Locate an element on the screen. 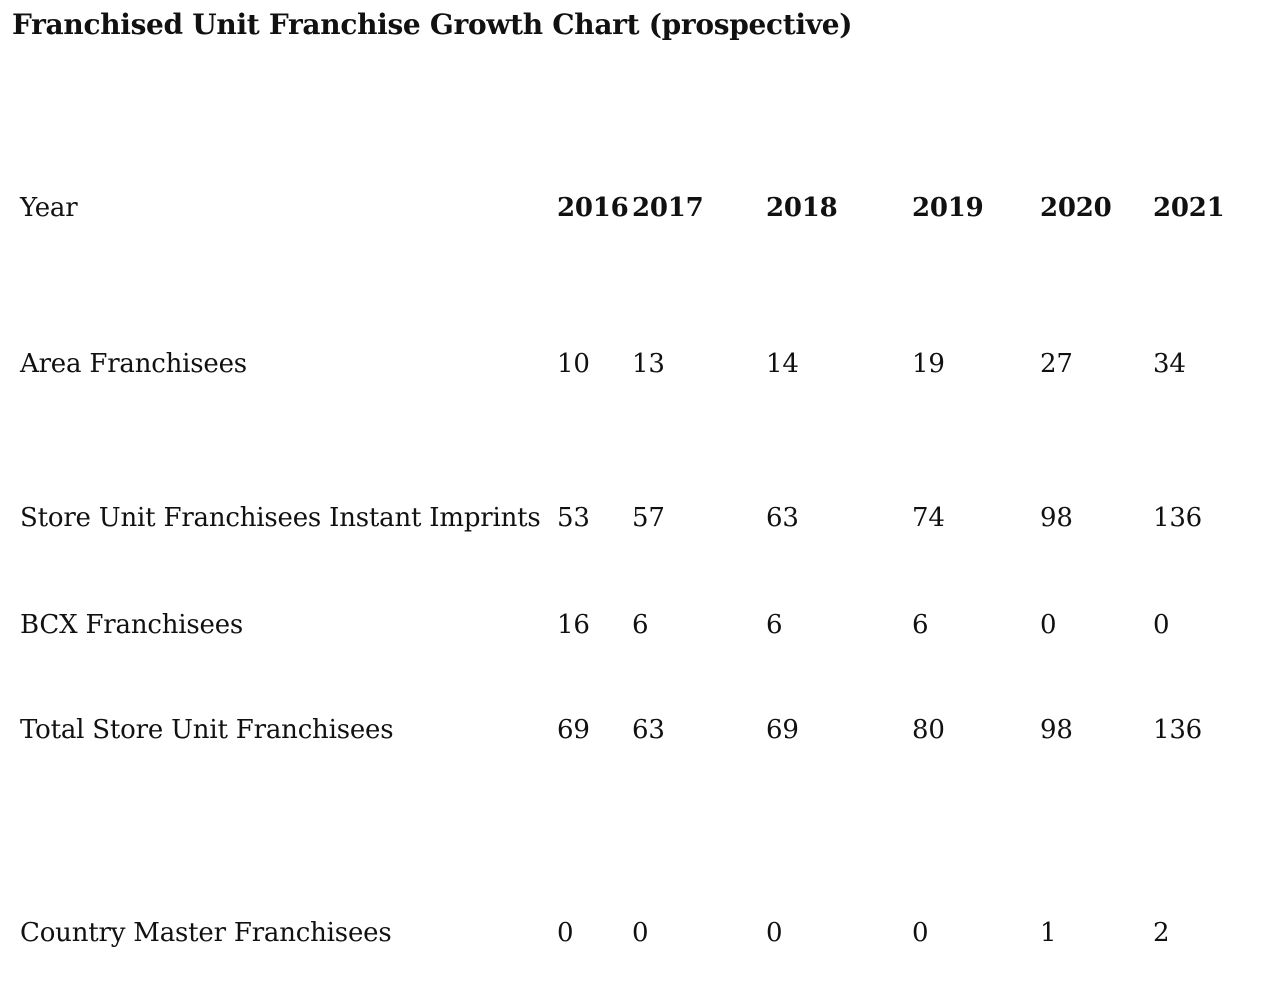 This screenshot has height=988, width=1280. table-row-country-master-franchisees: Country Master Franchisees 0 0 0 0 1 2 is located at coordinates (640, 933).